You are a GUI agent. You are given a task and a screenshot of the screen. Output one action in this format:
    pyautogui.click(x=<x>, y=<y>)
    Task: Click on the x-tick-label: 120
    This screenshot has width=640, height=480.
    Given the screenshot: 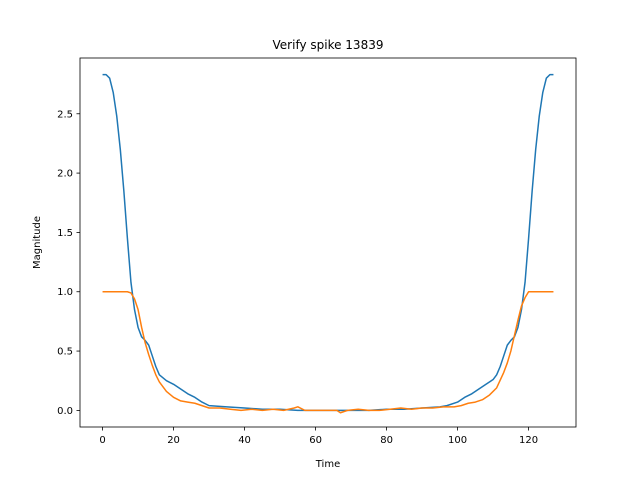 What is the action you would take?
    pyautogui.click(x=528, y=440)
    